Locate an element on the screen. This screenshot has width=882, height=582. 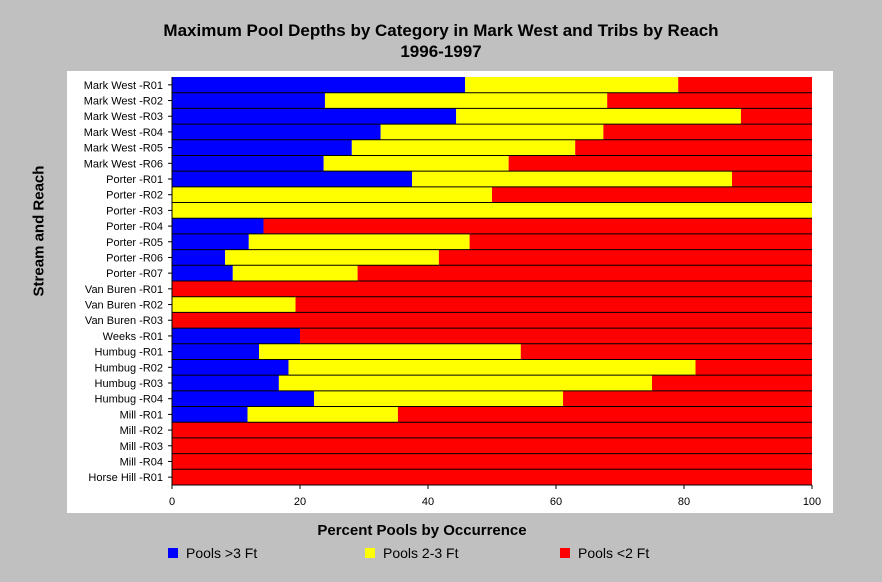
x-tick-label: 60 is located at coordinates (556, 502).